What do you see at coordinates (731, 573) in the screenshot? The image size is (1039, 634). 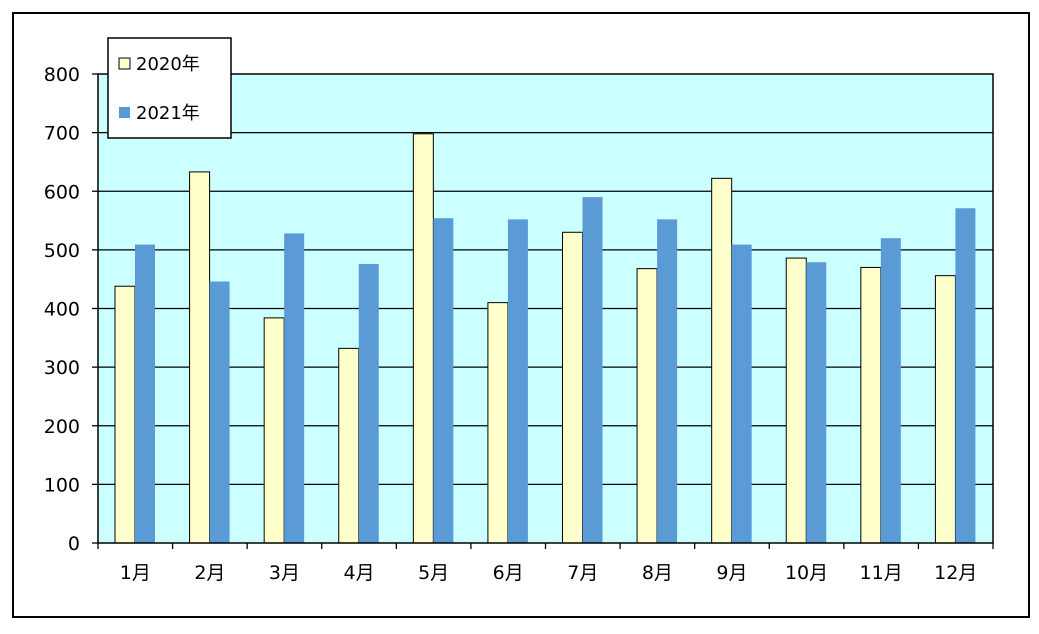 I see `x-tick-label: 9月` at bounding box center [731, 573].